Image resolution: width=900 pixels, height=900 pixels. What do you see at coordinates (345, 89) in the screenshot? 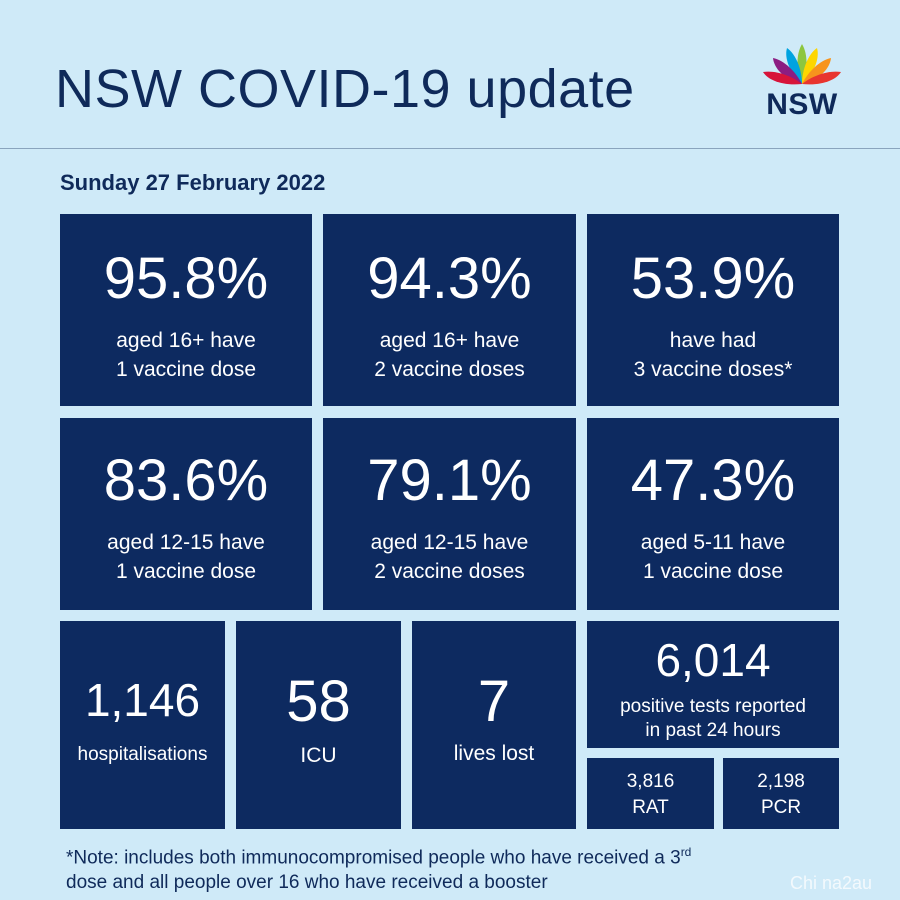
I see `page-title: NSW COVID-19 update` at bounding box center [345, 89].